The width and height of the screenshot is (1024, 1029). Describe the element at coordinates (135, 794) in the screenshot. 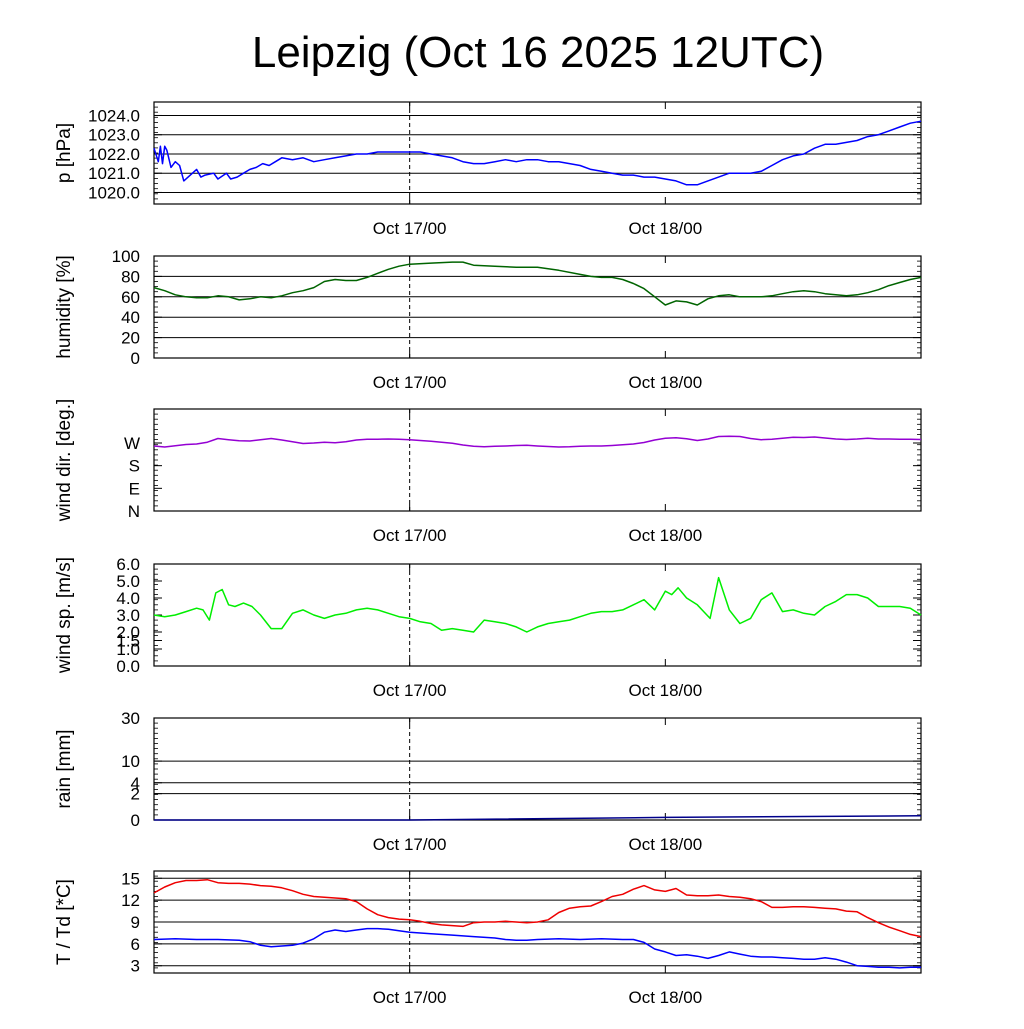

I see `ytick-label-rain-1: 2` at that location.